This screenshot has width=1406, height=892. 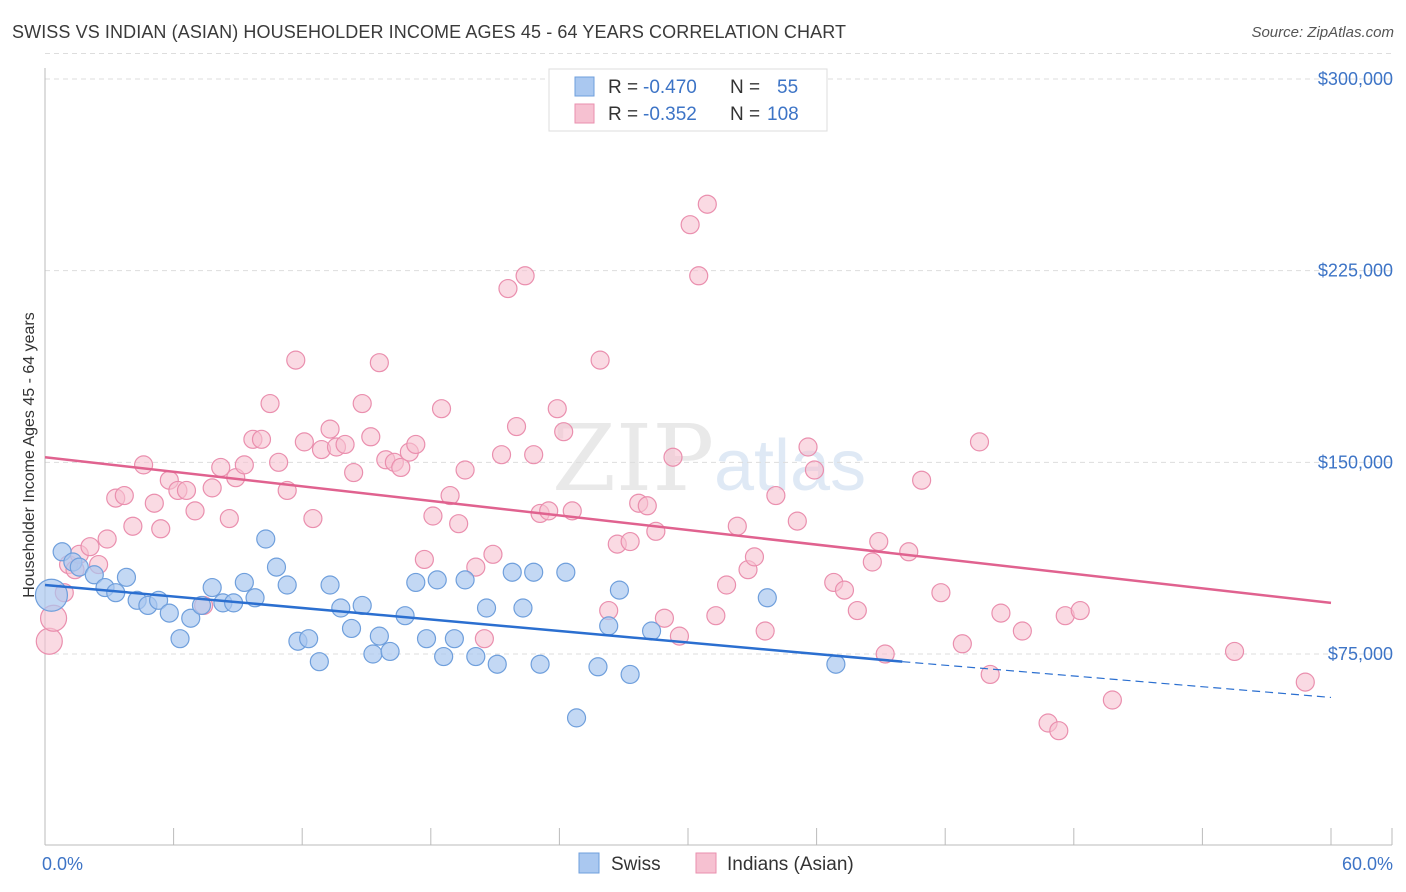 What do you see at coordinates (62, 864) in the screenshot?
I see `x-tick-label-min: 0.0%` at bounding box center [62, 864].